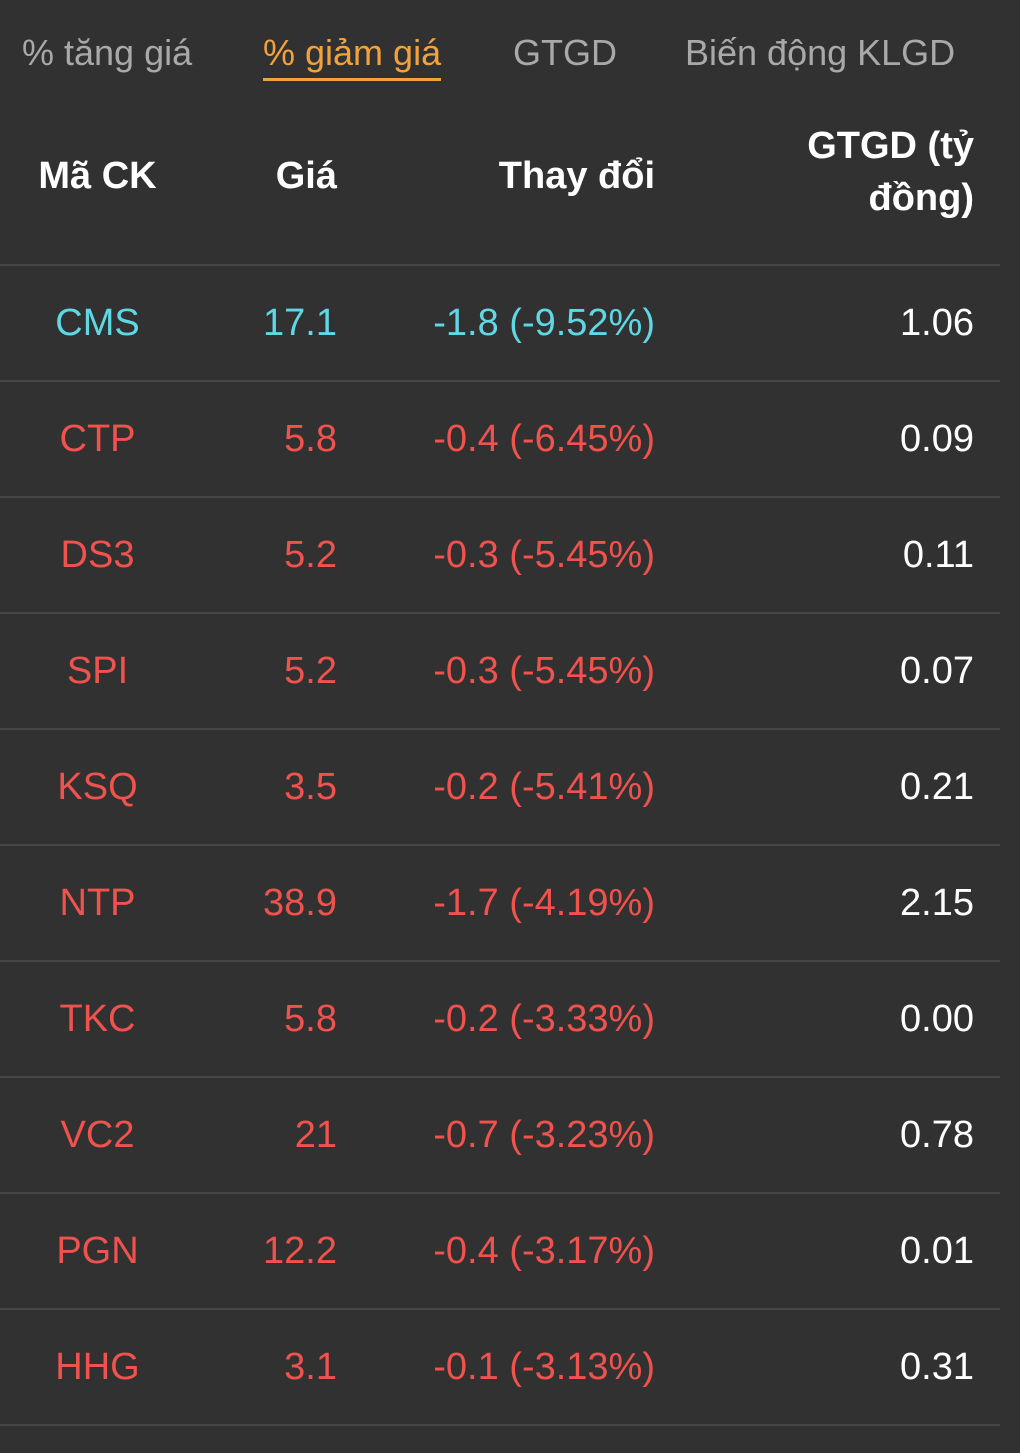 This screenshot has height=1453, width=1020. What do you see at coordinates (576, 176) in the screenshot?
I see `column-header-change: Thay đổi` at bounding box center [576, 176].